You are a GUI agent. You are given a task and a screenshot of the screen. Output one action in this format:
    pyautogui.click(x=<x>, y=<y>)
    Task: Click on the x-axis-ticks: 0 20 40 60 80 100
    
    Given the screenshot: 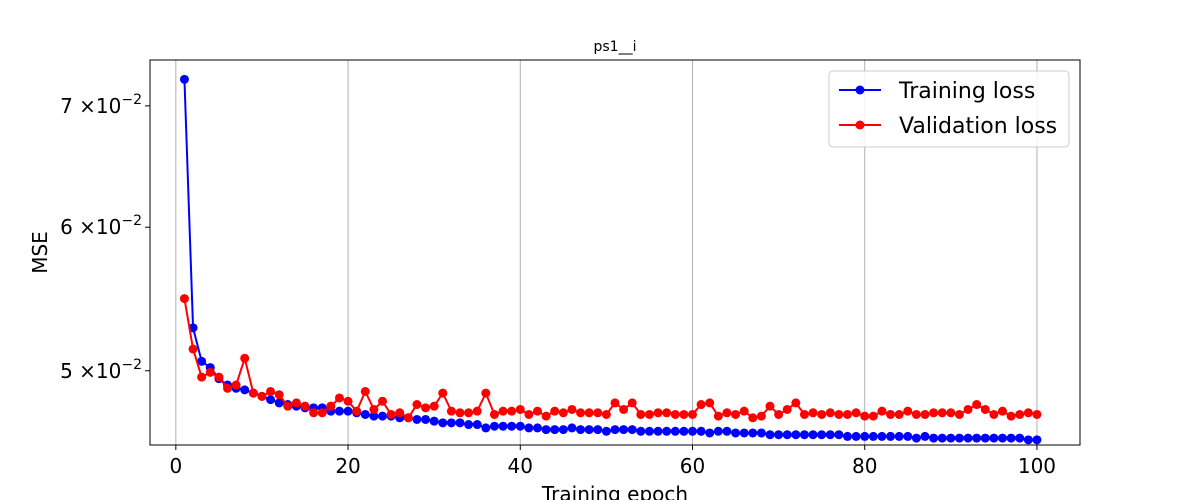 What is the action you would take?
    pyautogui.click(x=612, y=461)
    